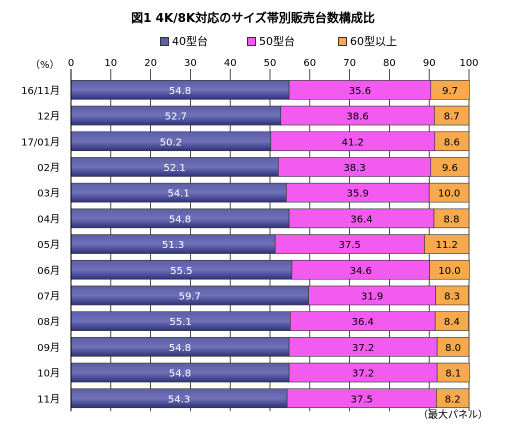 The height and width of the screenshot is (434, 506). Describe the element at coordinates (40, 91) in the screenshot. I see `category-label: 16/11月` at that location.